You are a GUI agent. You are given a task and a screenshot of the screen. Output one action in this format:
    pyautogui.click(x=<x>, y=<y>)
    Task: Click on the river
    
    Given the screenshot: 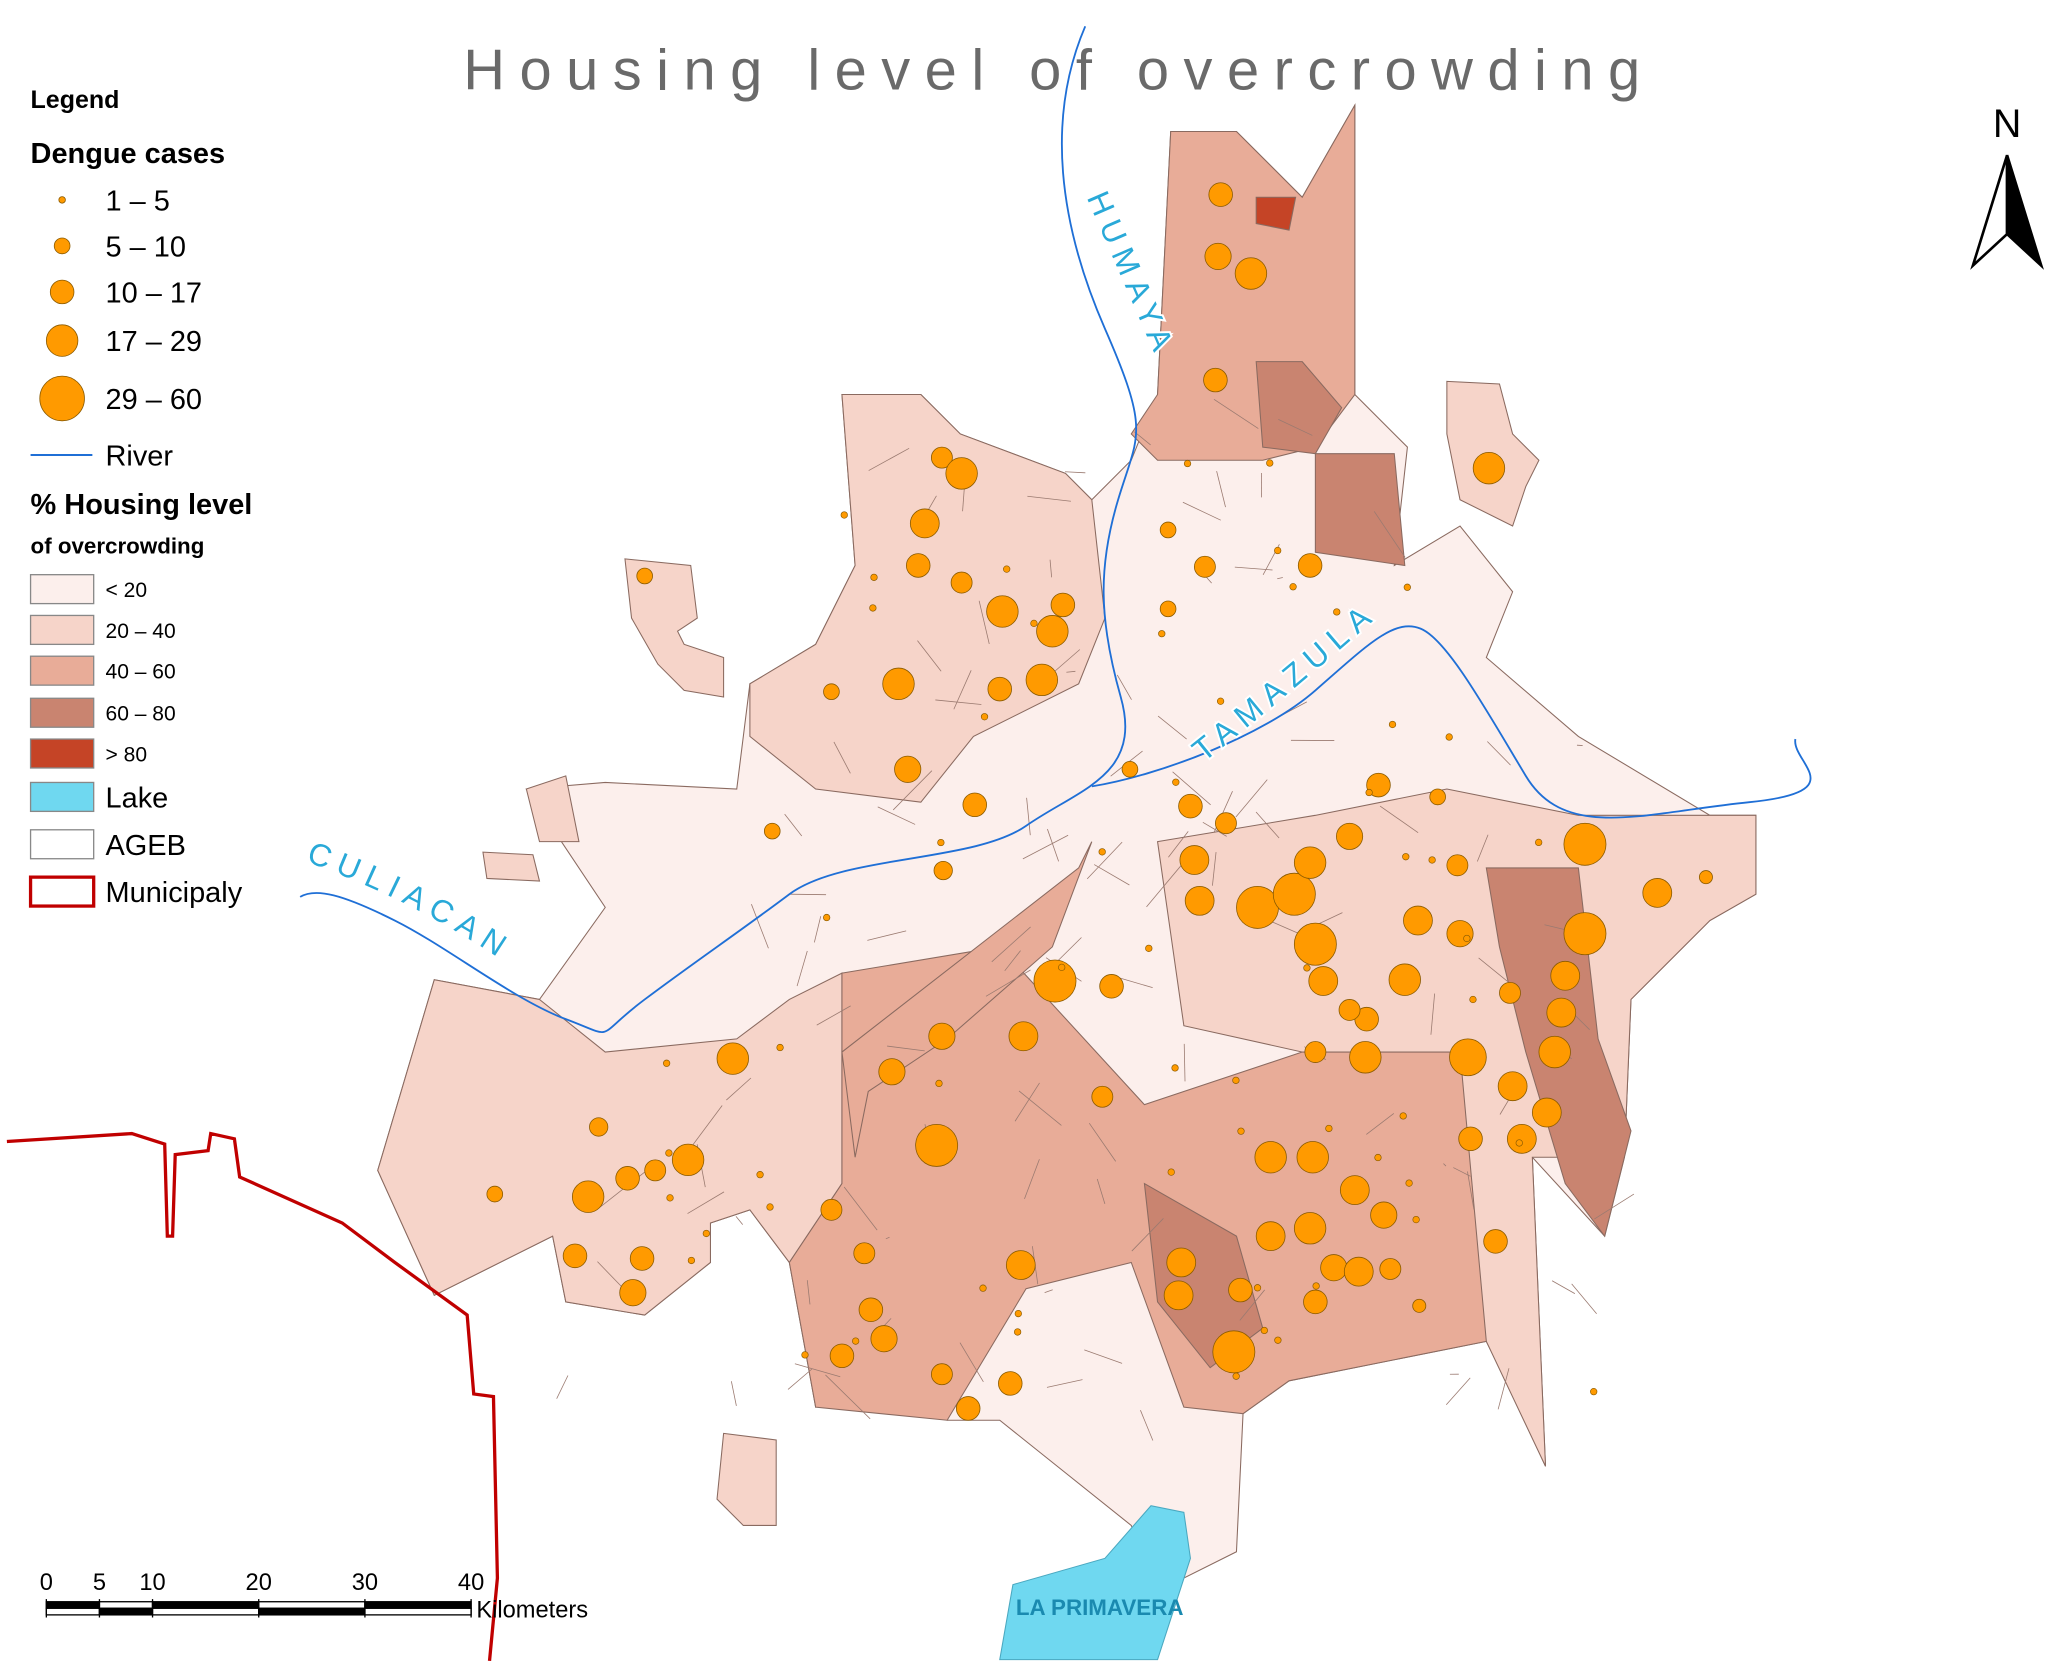 What is the action you would take?
    pyautogui.click(x=1451, y=722)
    